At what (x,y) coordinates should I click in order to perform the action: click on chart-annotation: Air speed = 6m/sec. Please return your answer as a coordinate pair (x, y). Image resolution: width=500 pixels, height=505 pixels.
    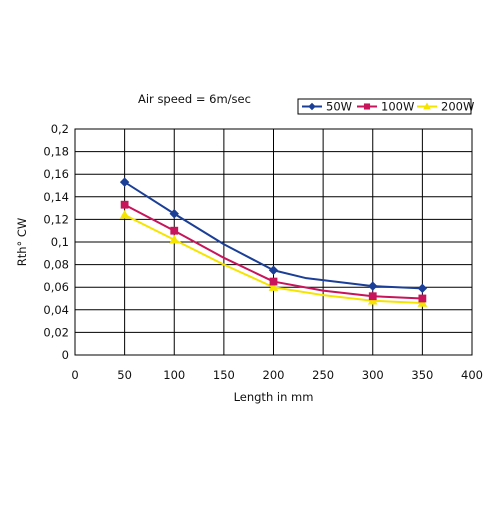
    Looking at the image, I should click on (194, 99).